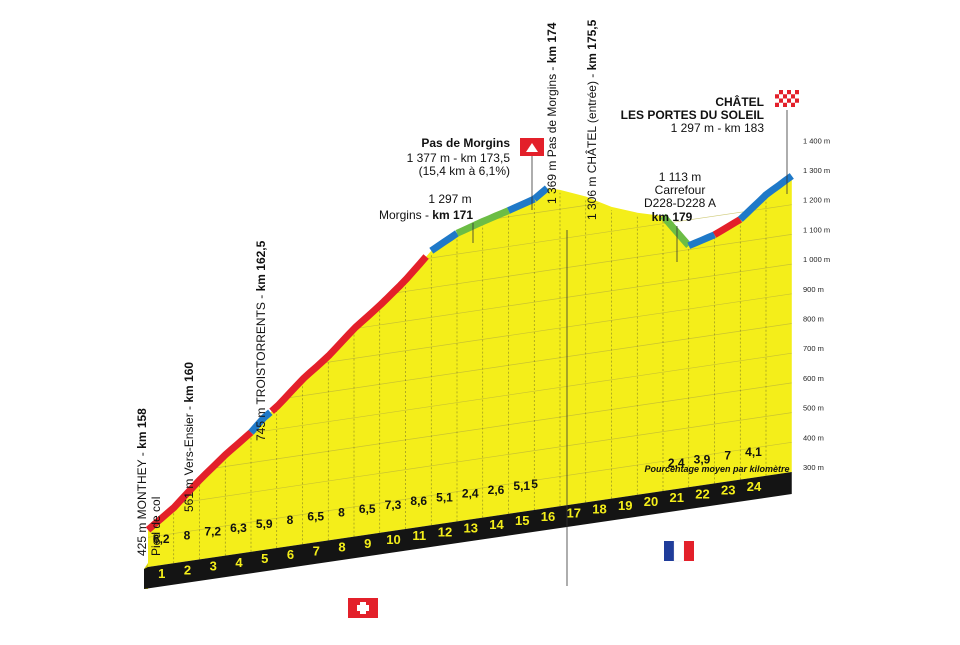  I want to click on label-pas-de-morgins-vertical: 1 369 m Pas de Morgins - km 174, so click(552, 113).